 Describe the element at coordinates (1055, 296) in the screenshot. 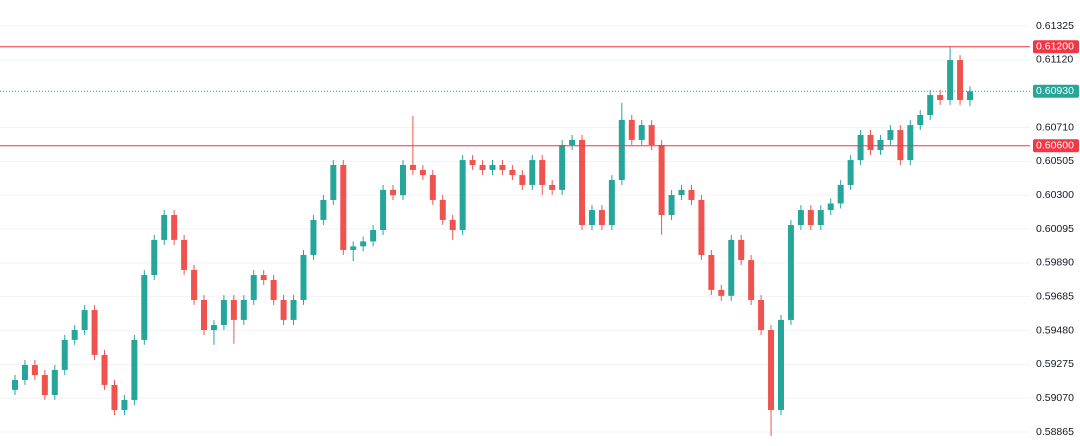

I see `y-tick-label: 0.59685` at that location.